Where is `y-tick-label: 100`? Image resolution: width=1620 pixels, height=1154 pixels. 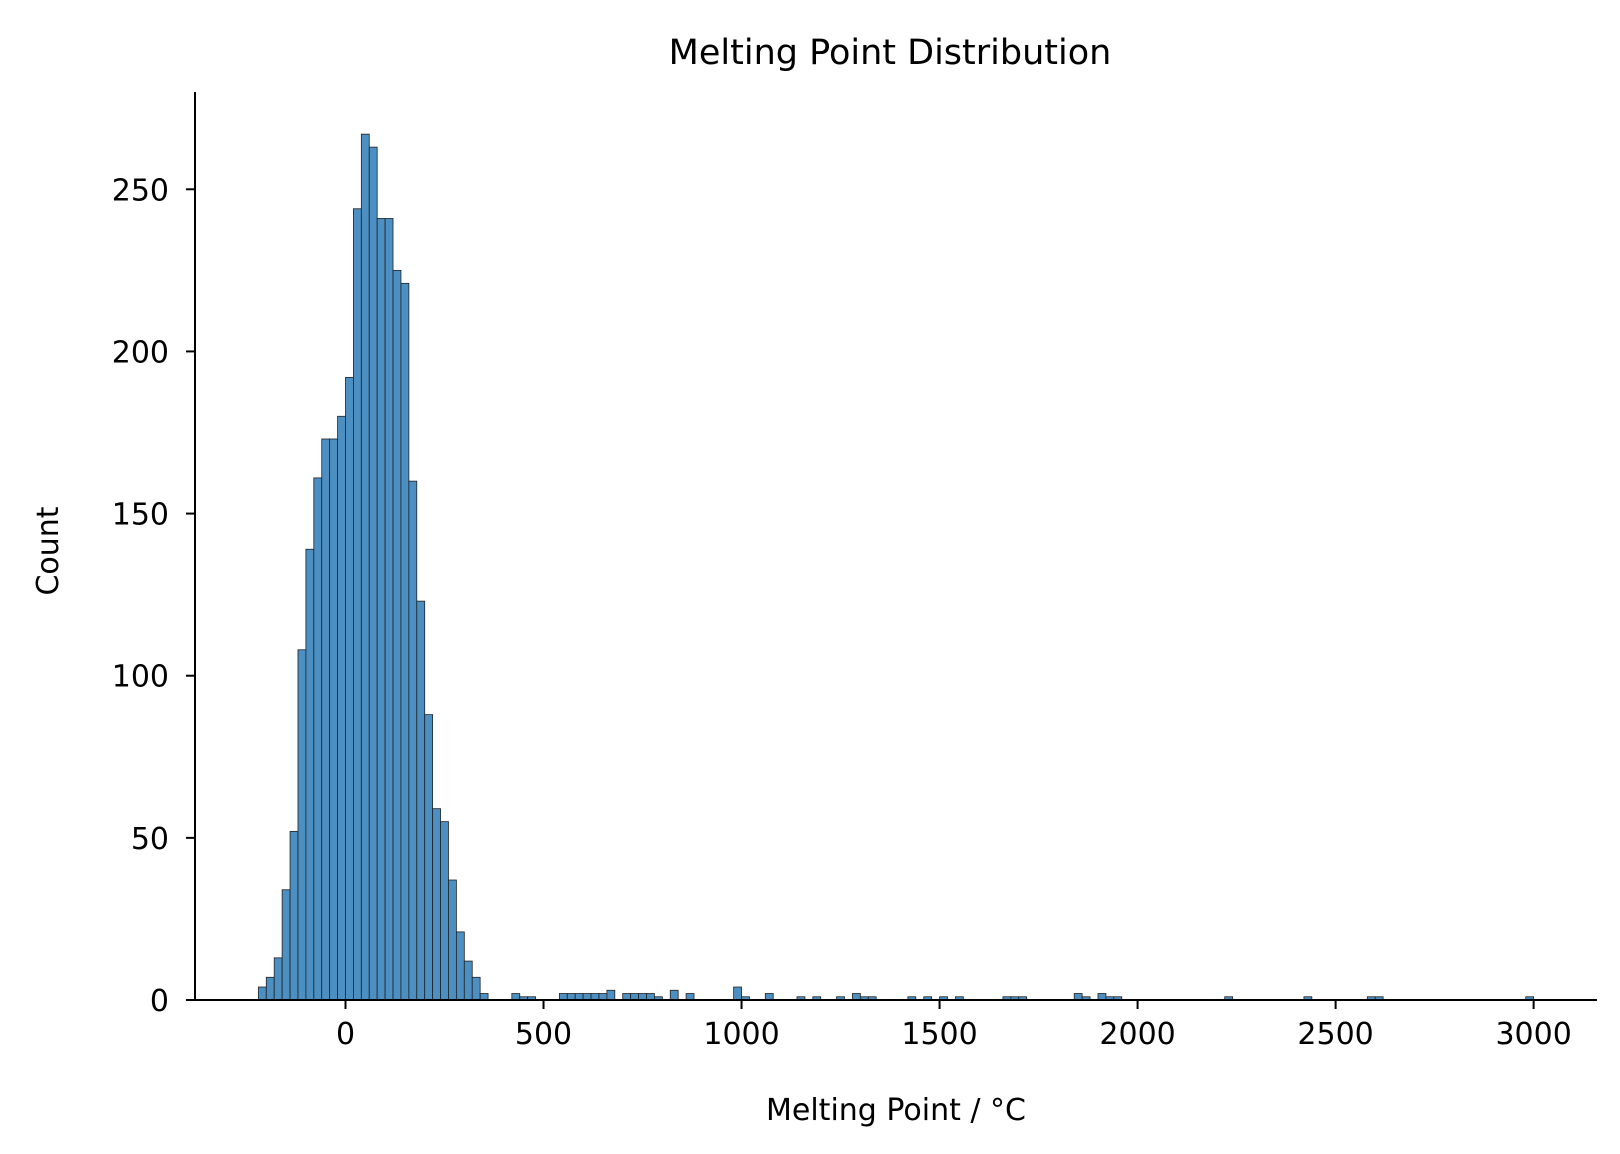 y-tick-label: 100 is located at coordinates (140, 677).